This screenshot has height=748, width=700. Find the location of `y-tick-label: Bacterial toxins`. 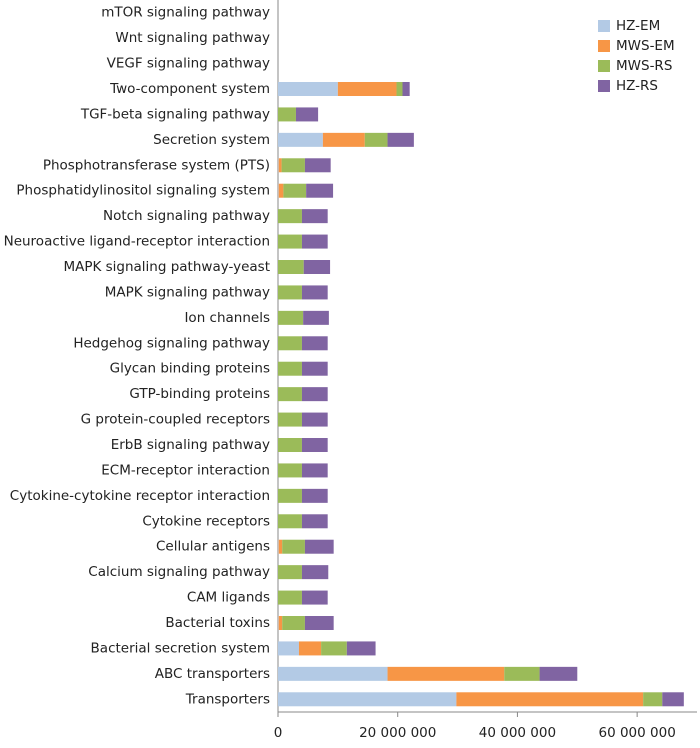

y-tick-label: Bacterial toxins is located at coordinates (217, 623).